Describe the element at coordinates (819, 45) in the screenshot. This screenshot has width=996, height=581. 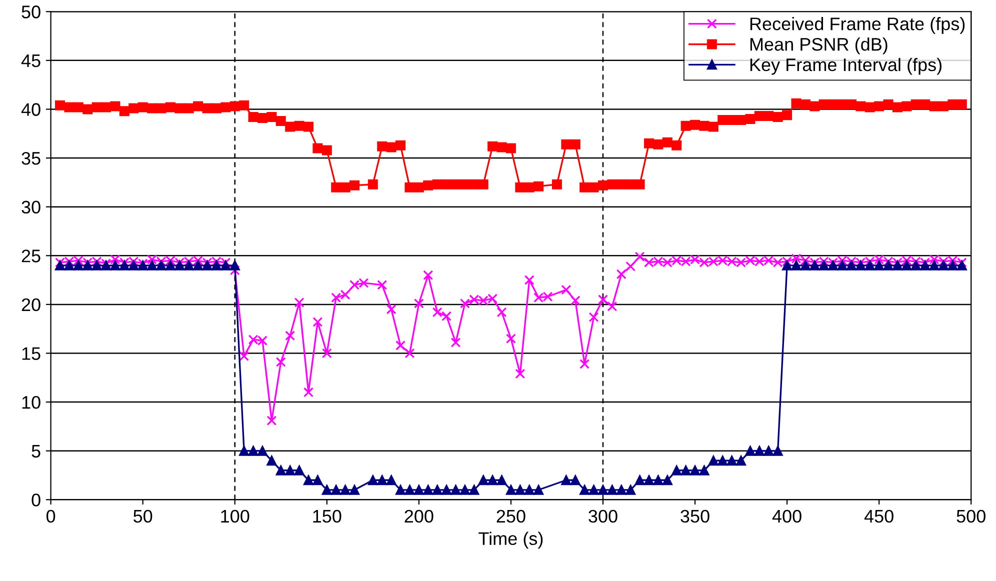
I see `legend-label: Mean PSNR (dB)` at that location.